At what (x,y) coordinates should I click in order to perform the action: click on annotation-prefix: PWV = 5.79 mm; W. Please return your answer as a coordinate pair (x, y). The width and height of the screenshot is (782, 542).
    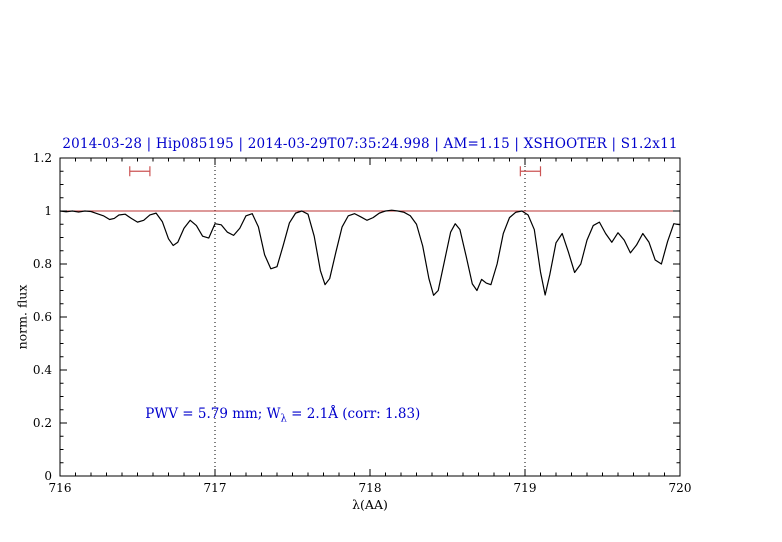
    Looking at the image, I should click on (213, 414).